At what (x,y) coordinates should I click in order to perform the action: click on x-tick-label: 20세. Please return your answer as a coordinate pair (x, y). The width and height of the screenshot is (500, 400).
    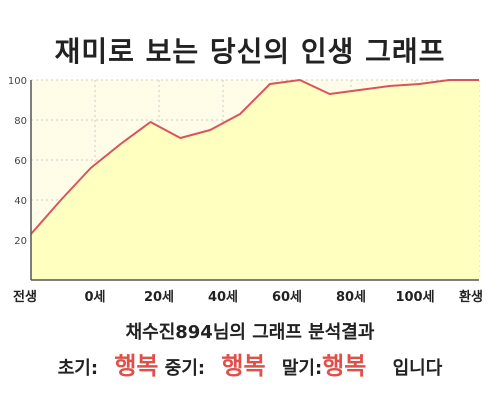
    Looking at the image, I should click on (159, 297).